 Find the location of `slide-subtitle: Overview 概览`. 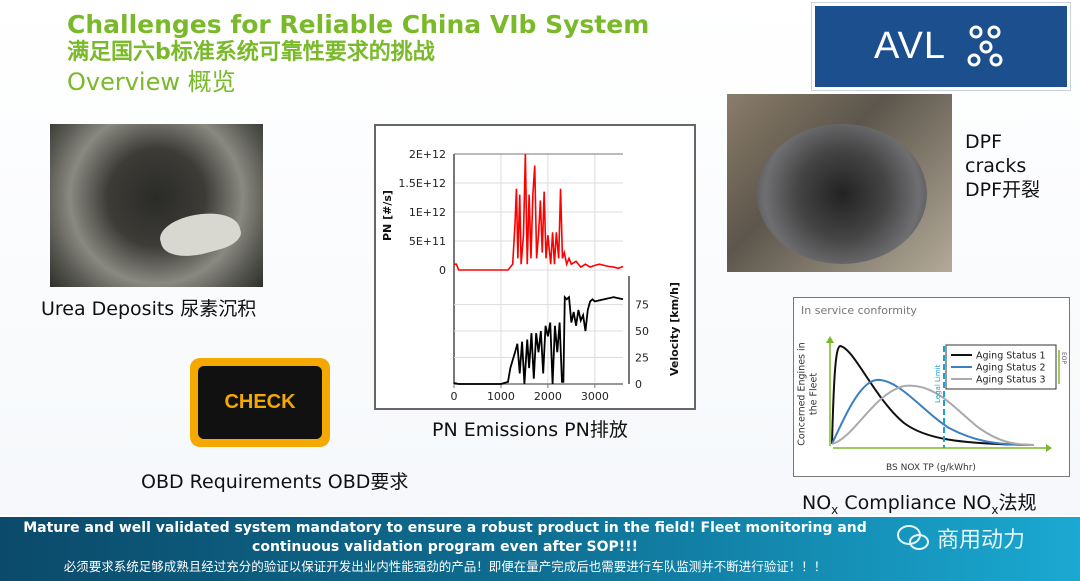

slide-subtitle: Overview 概览 is located at coordinates (151, 82).